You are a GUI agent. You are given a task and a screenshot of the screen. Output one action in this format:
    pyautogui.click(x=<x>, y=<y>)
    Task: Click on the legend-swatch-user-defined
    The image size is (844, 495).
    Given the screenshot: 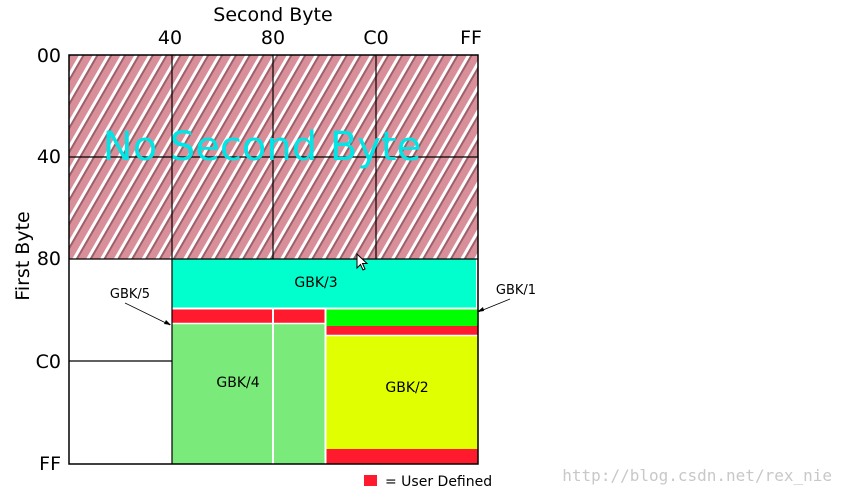 What is the action you would take?
    pyautogui.click(x=370, y=480)
    